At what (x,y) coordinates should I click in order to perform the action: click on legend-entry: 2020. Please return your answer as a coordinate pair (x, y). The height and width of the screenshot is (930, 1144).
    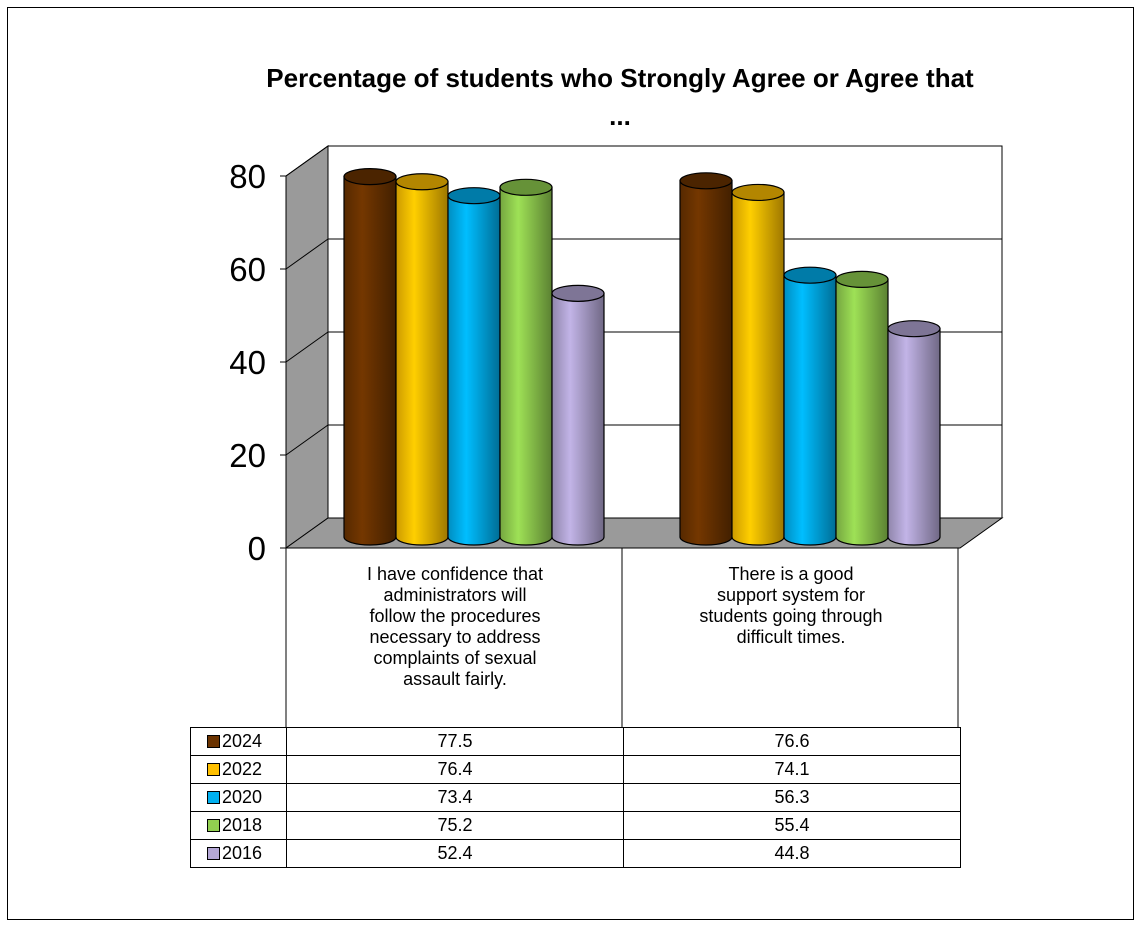
    Looking at the image, I should click on (238, 797).